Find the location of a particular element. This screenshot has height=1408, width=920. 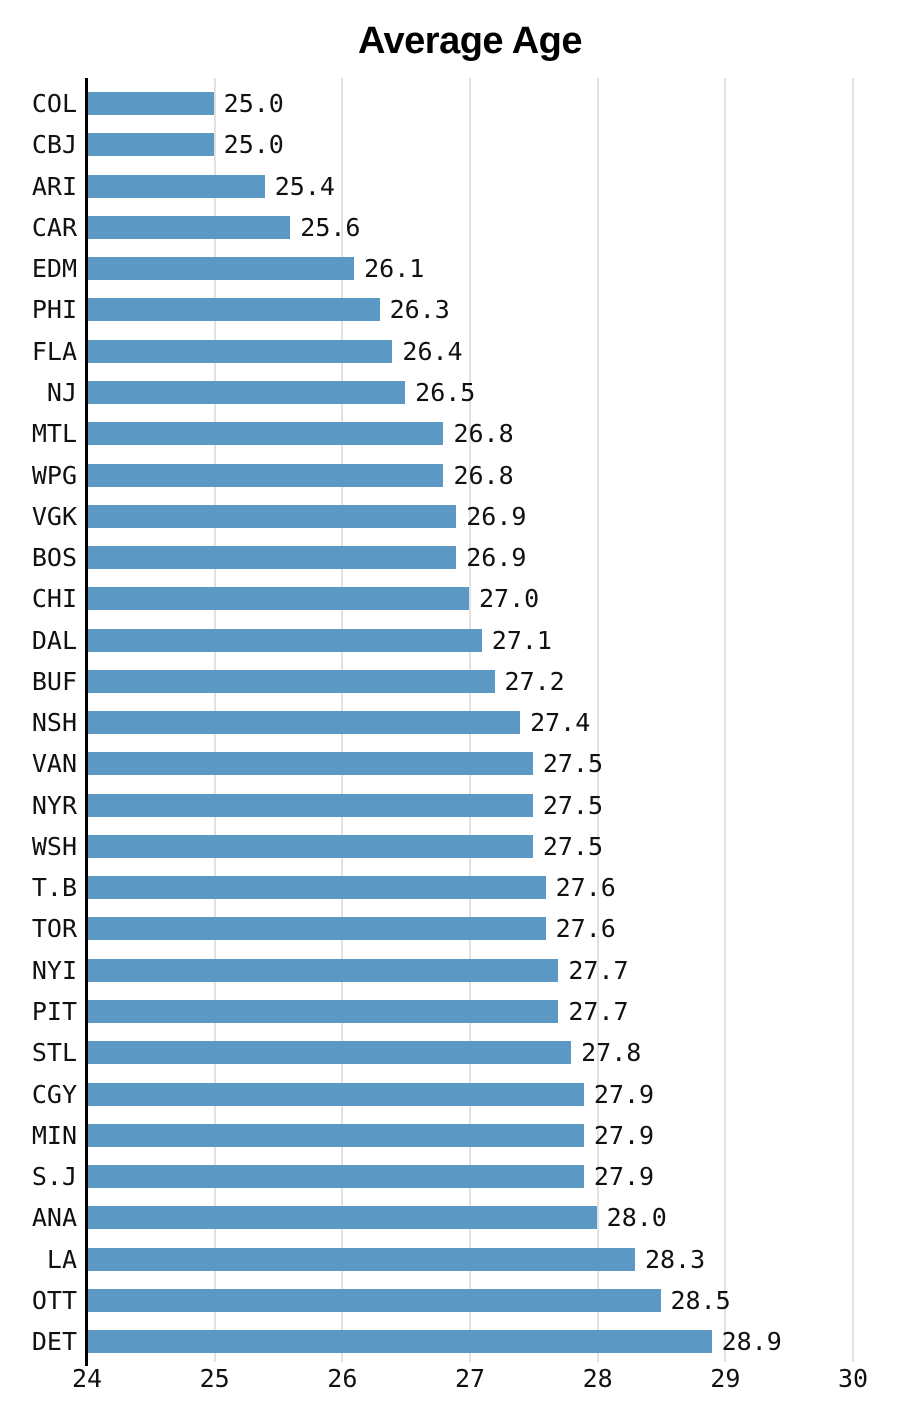

x-axis-tick-labels: 24 25 26 27 28 29 30 is located at coordinates (460, 1382).